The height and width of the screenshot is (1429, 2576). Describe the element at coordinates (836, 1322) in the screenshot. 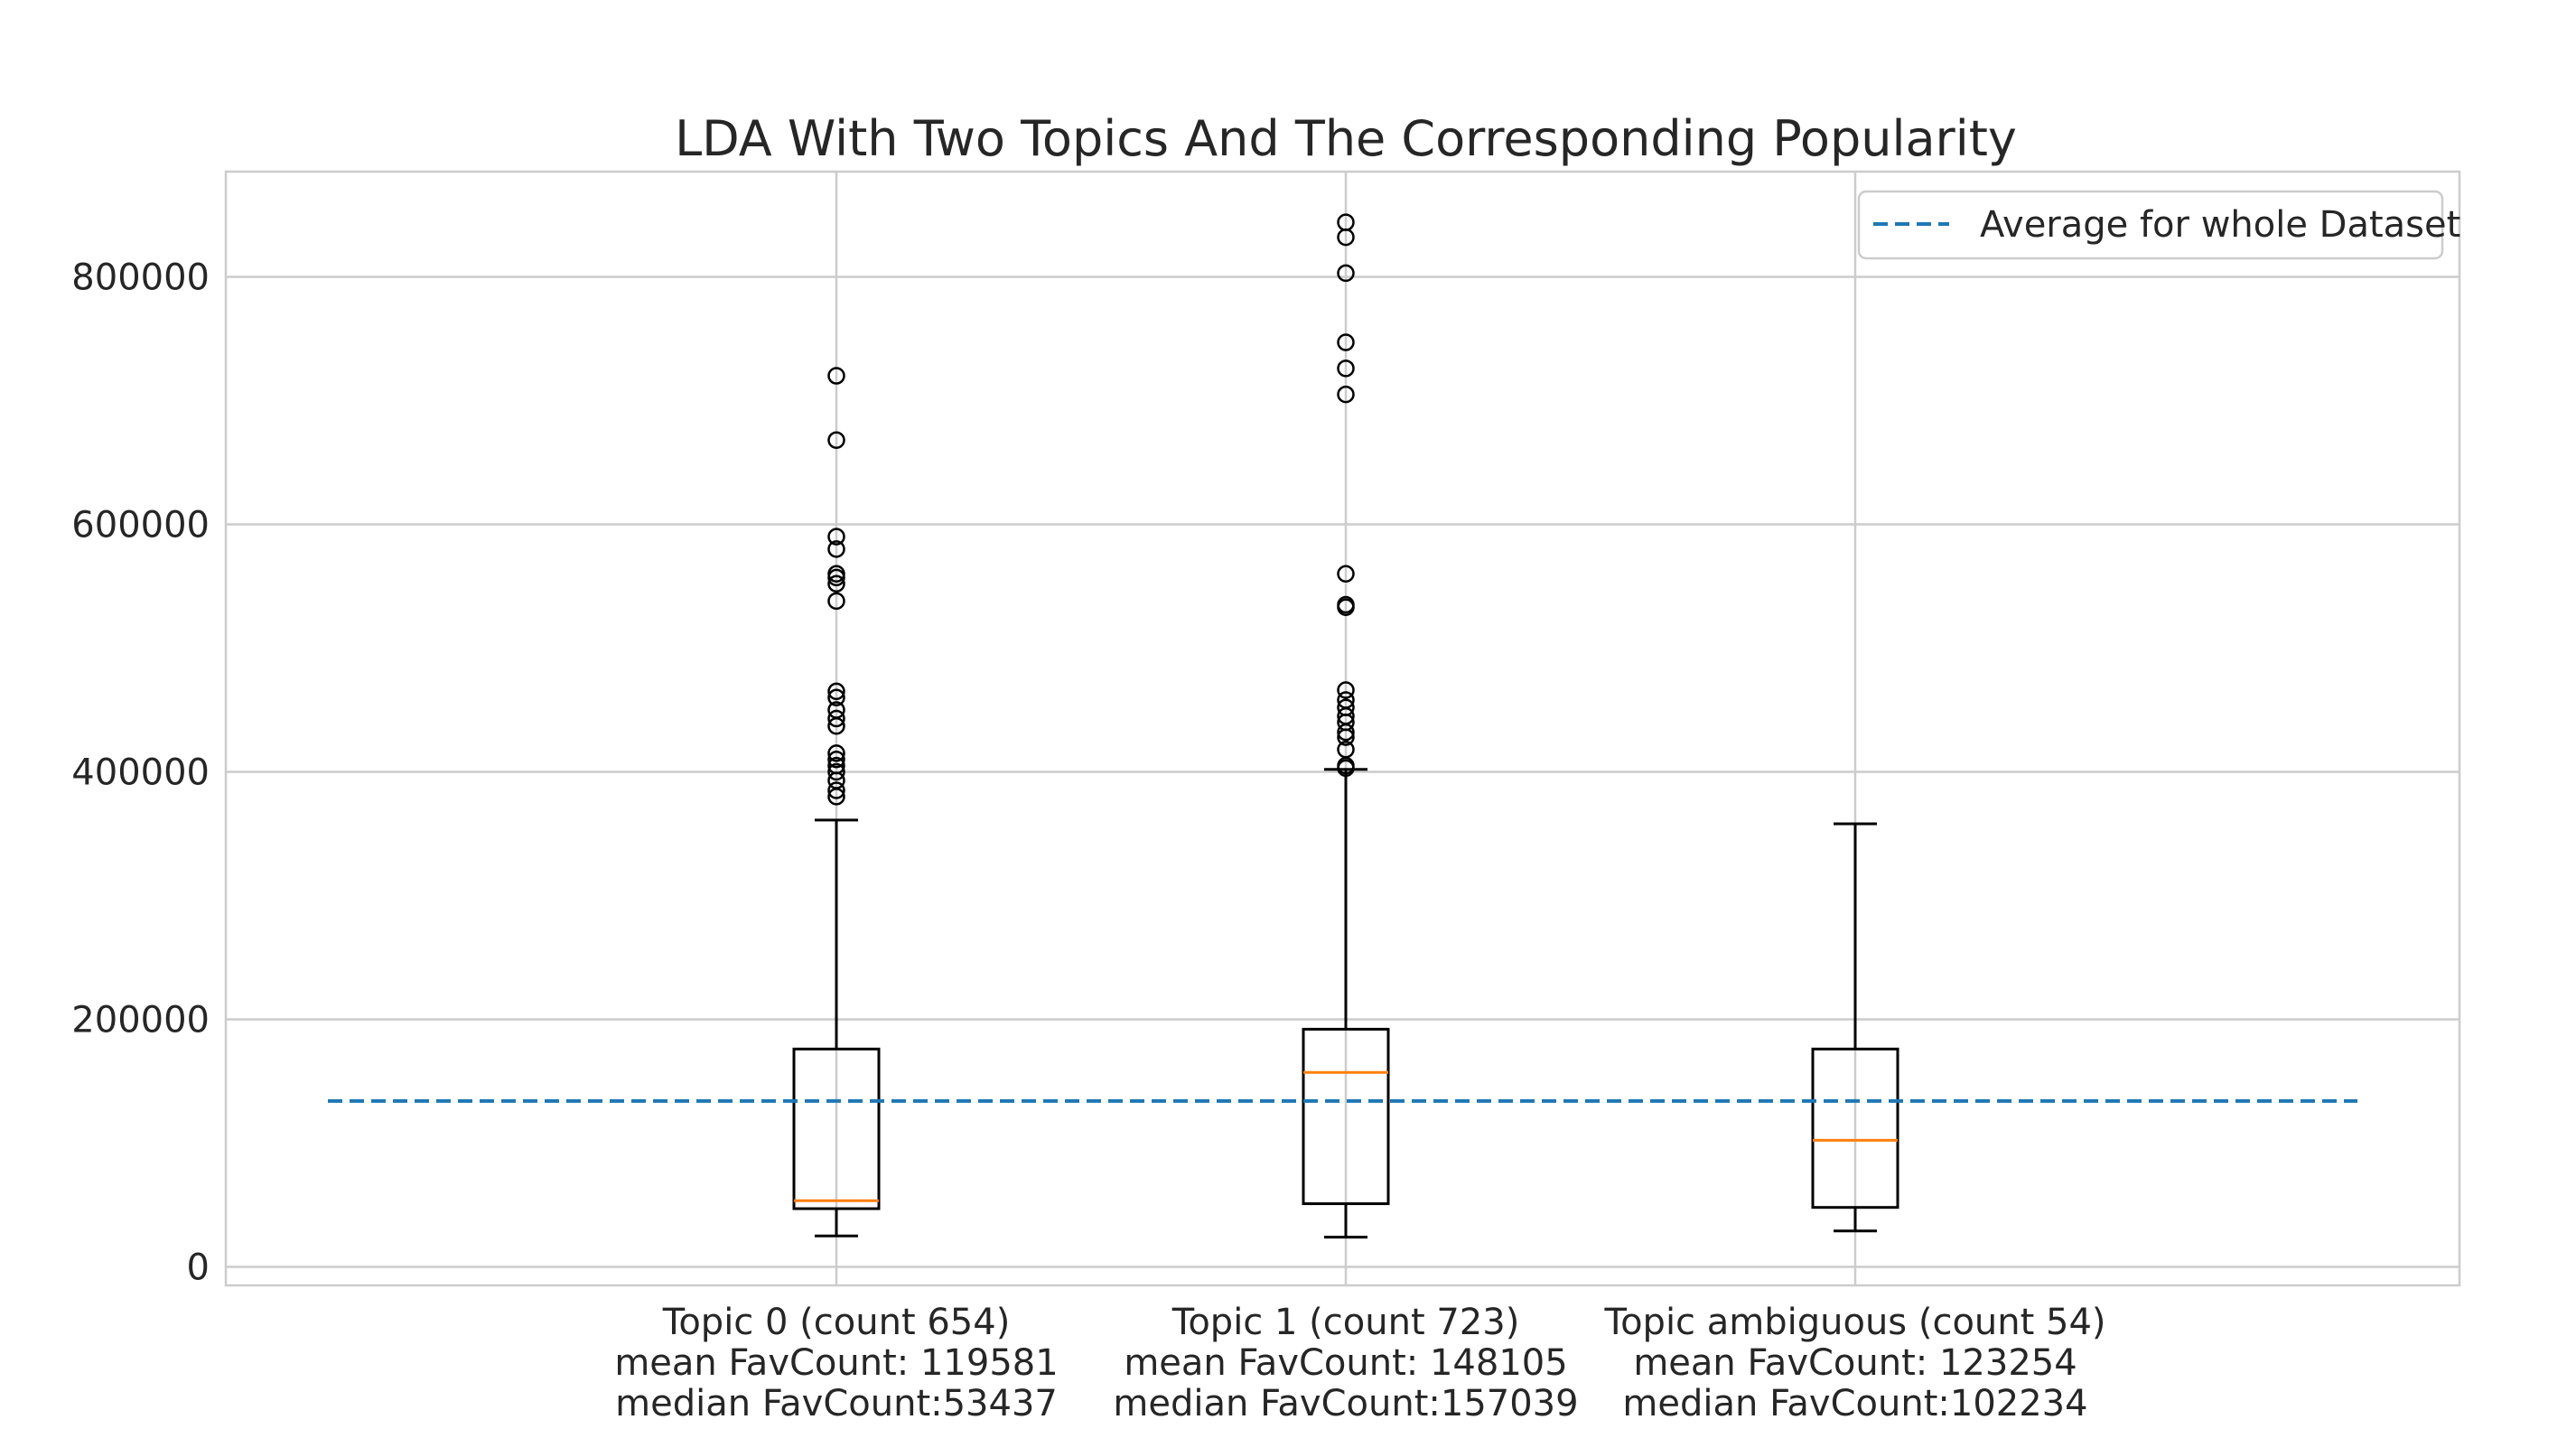

I see `x-tick-label-line: Topic 0 (count 654)` at that location.